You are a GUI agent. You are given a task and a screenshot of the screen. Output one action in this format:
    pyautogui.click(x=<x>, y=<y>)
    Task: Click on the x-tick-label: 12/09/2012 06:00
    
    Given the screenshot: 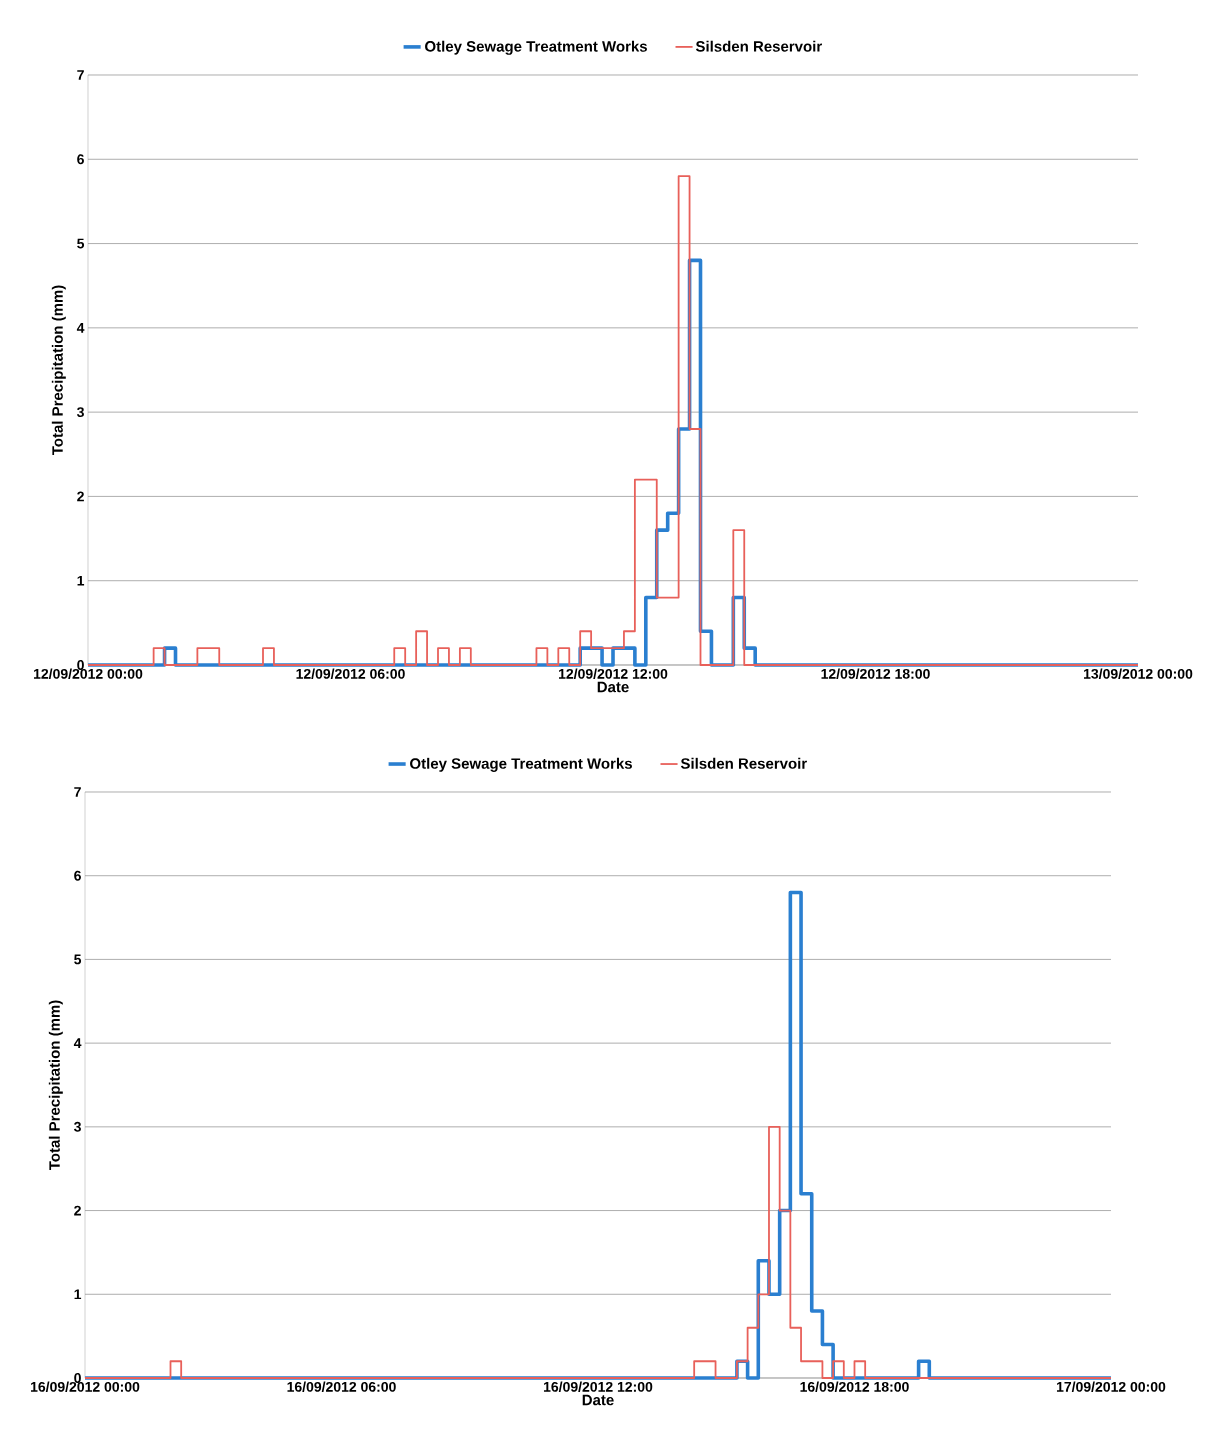 What is the action you would take?
    pyautogui.click(x=350, y=673)
    